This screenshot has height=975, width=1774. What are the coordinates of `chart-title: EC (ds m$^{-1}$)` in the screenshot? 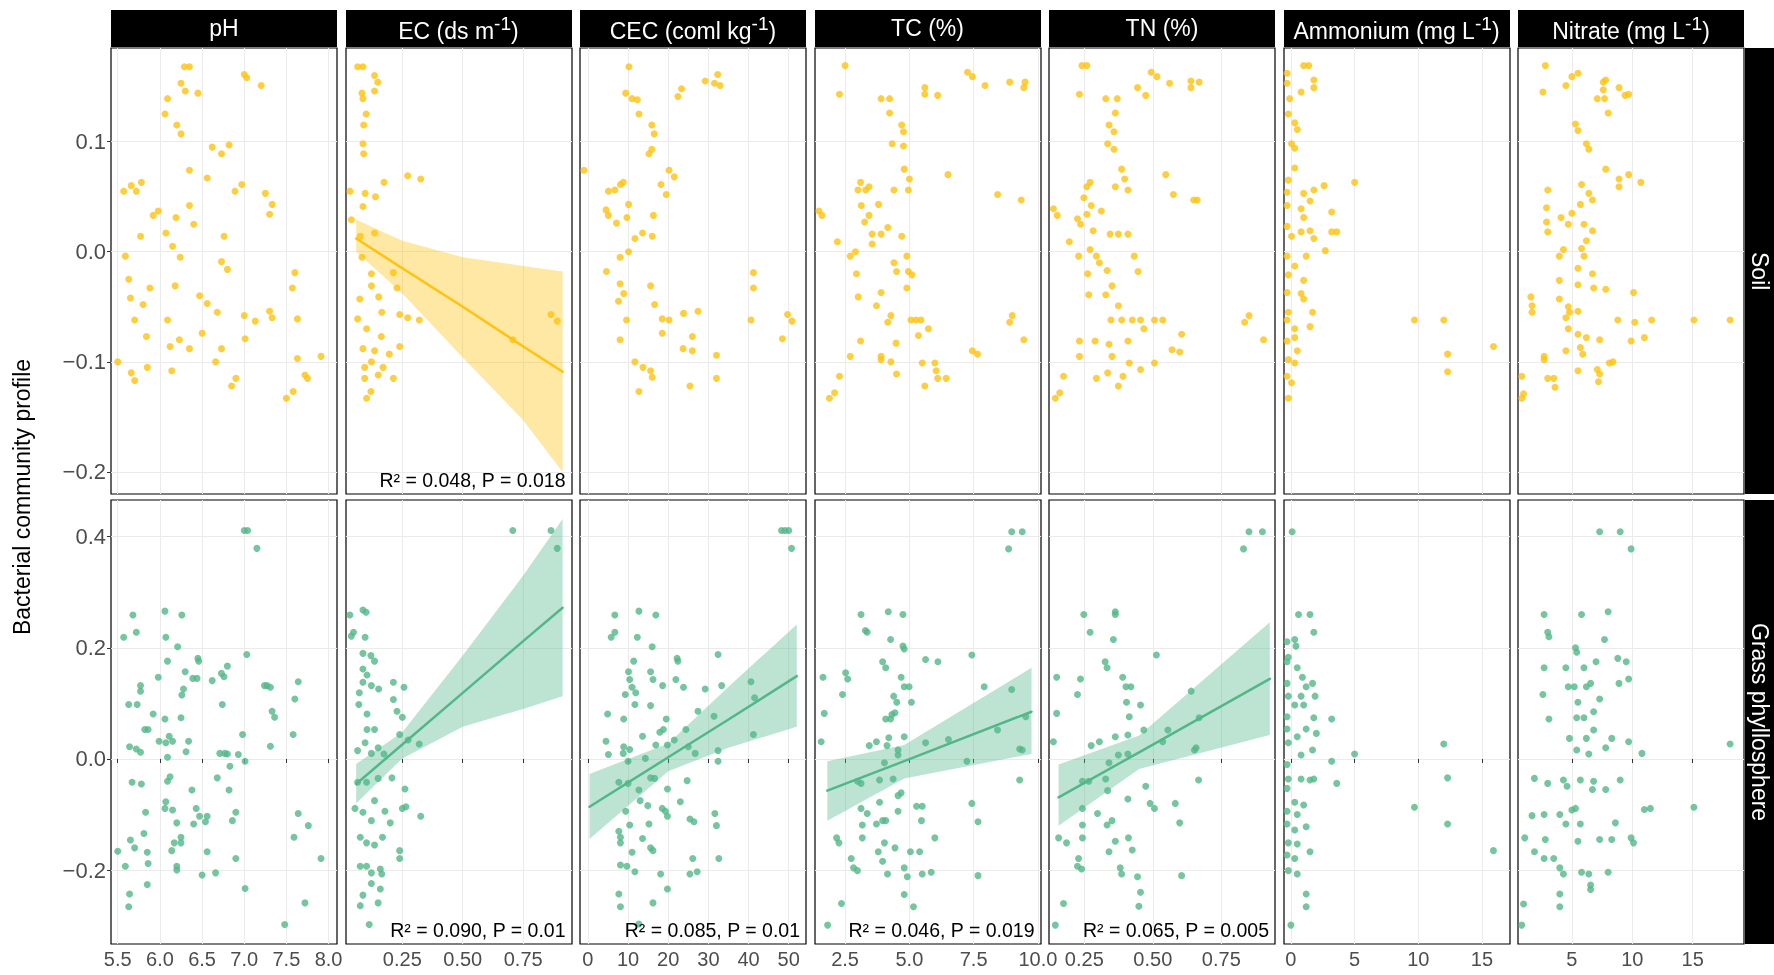 It's located at (458, 28).